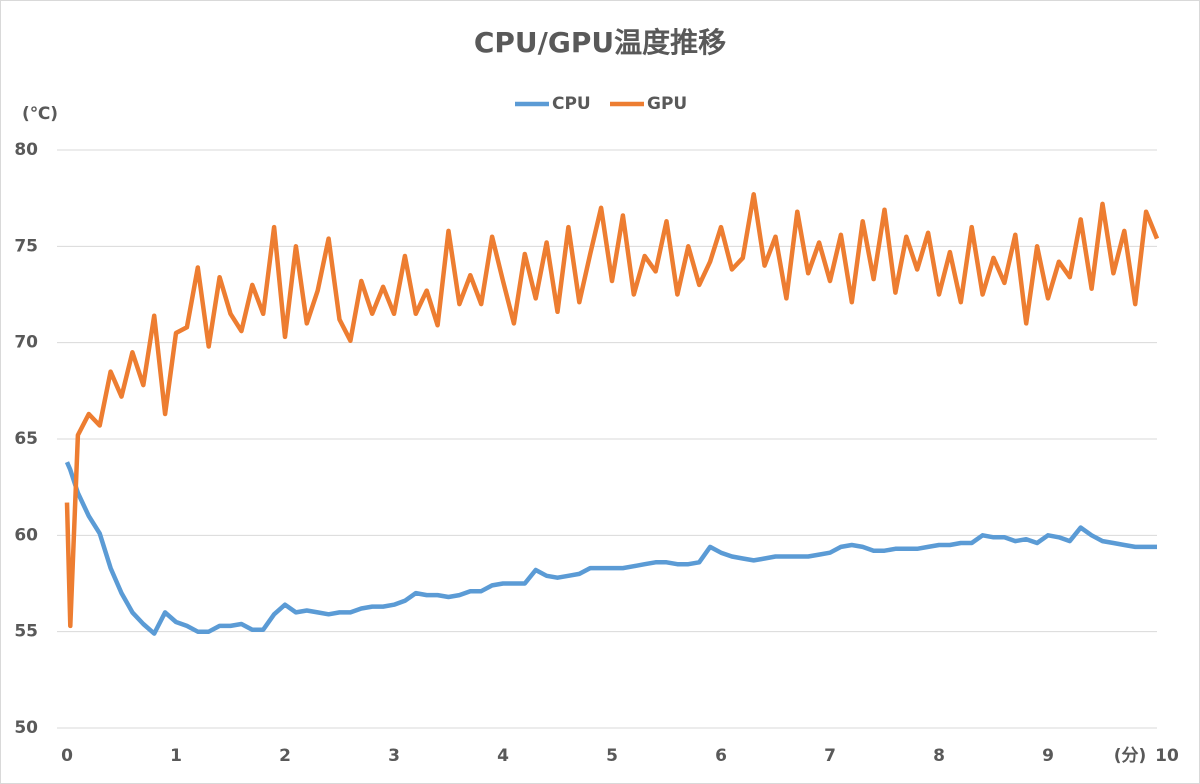 The image size is (1200, 784). What do you see at coordinates (503, 756) in the screenshot?
I see `x-tick-label: 4` at bounding box center [503, 756].